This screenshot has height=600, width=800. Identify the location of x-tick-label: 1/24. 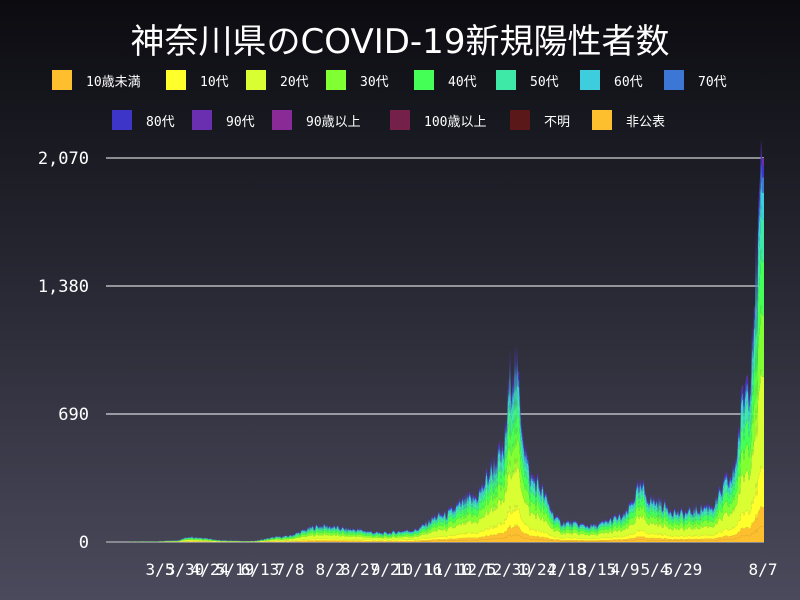
(537, 569).